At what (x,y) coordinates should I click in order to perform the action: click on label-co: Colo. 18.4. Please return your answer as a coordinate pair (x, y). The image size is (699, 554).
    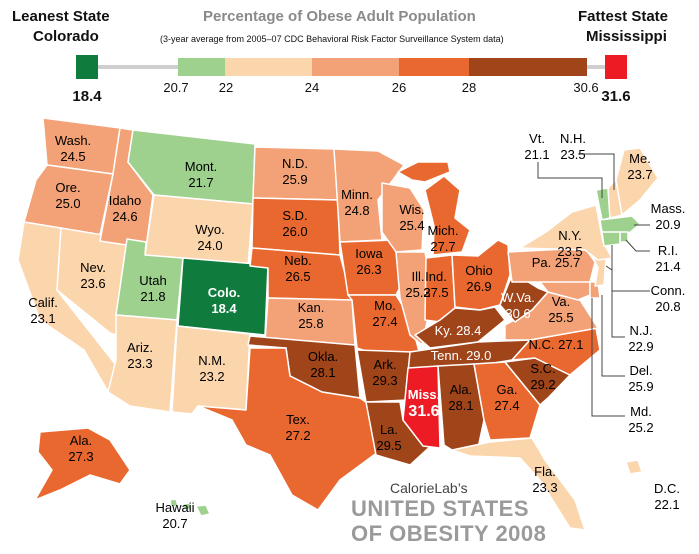
    Looking at the image, I should click on (224, 300).